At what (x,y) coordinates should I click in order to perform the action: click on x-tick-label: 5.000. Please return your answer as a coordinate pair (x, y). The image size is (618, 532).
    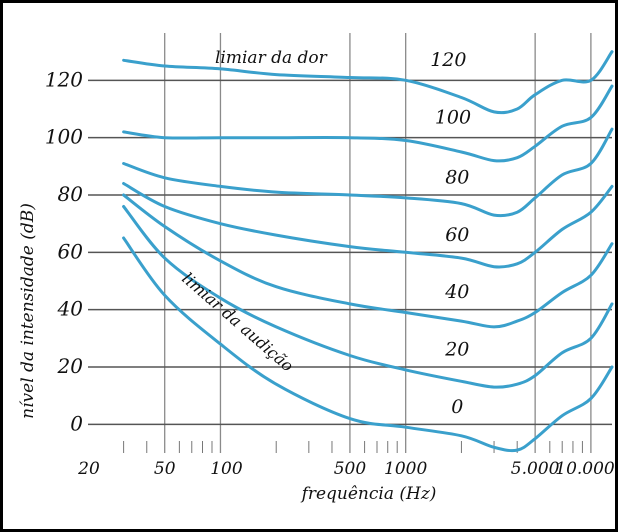
    Looking at the image, I should click on (535, 469).